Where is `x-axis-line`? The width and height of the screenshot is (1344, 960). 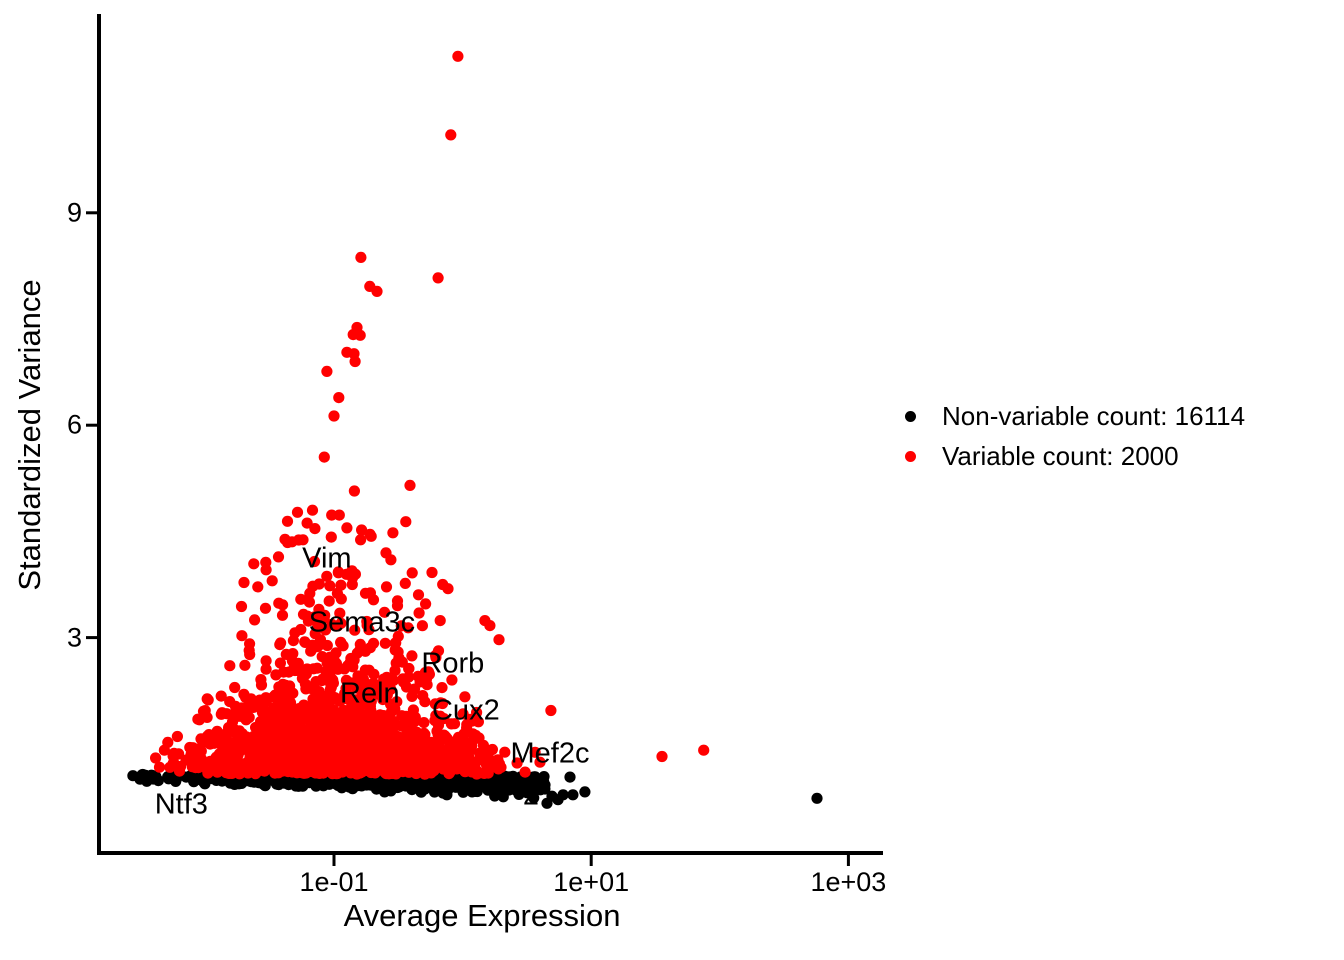
x-axis-line is located at coordinates (490, 853).